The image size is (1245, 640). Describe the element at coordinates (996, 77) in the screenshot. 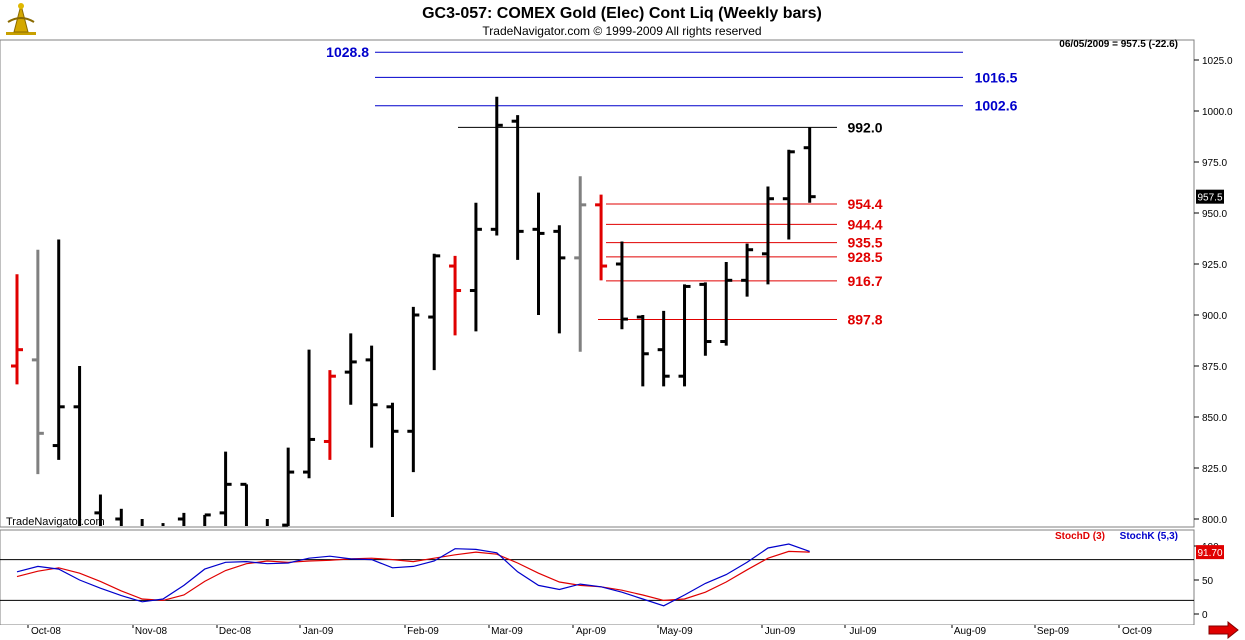

I see `level-label: 1016.5` at that location.